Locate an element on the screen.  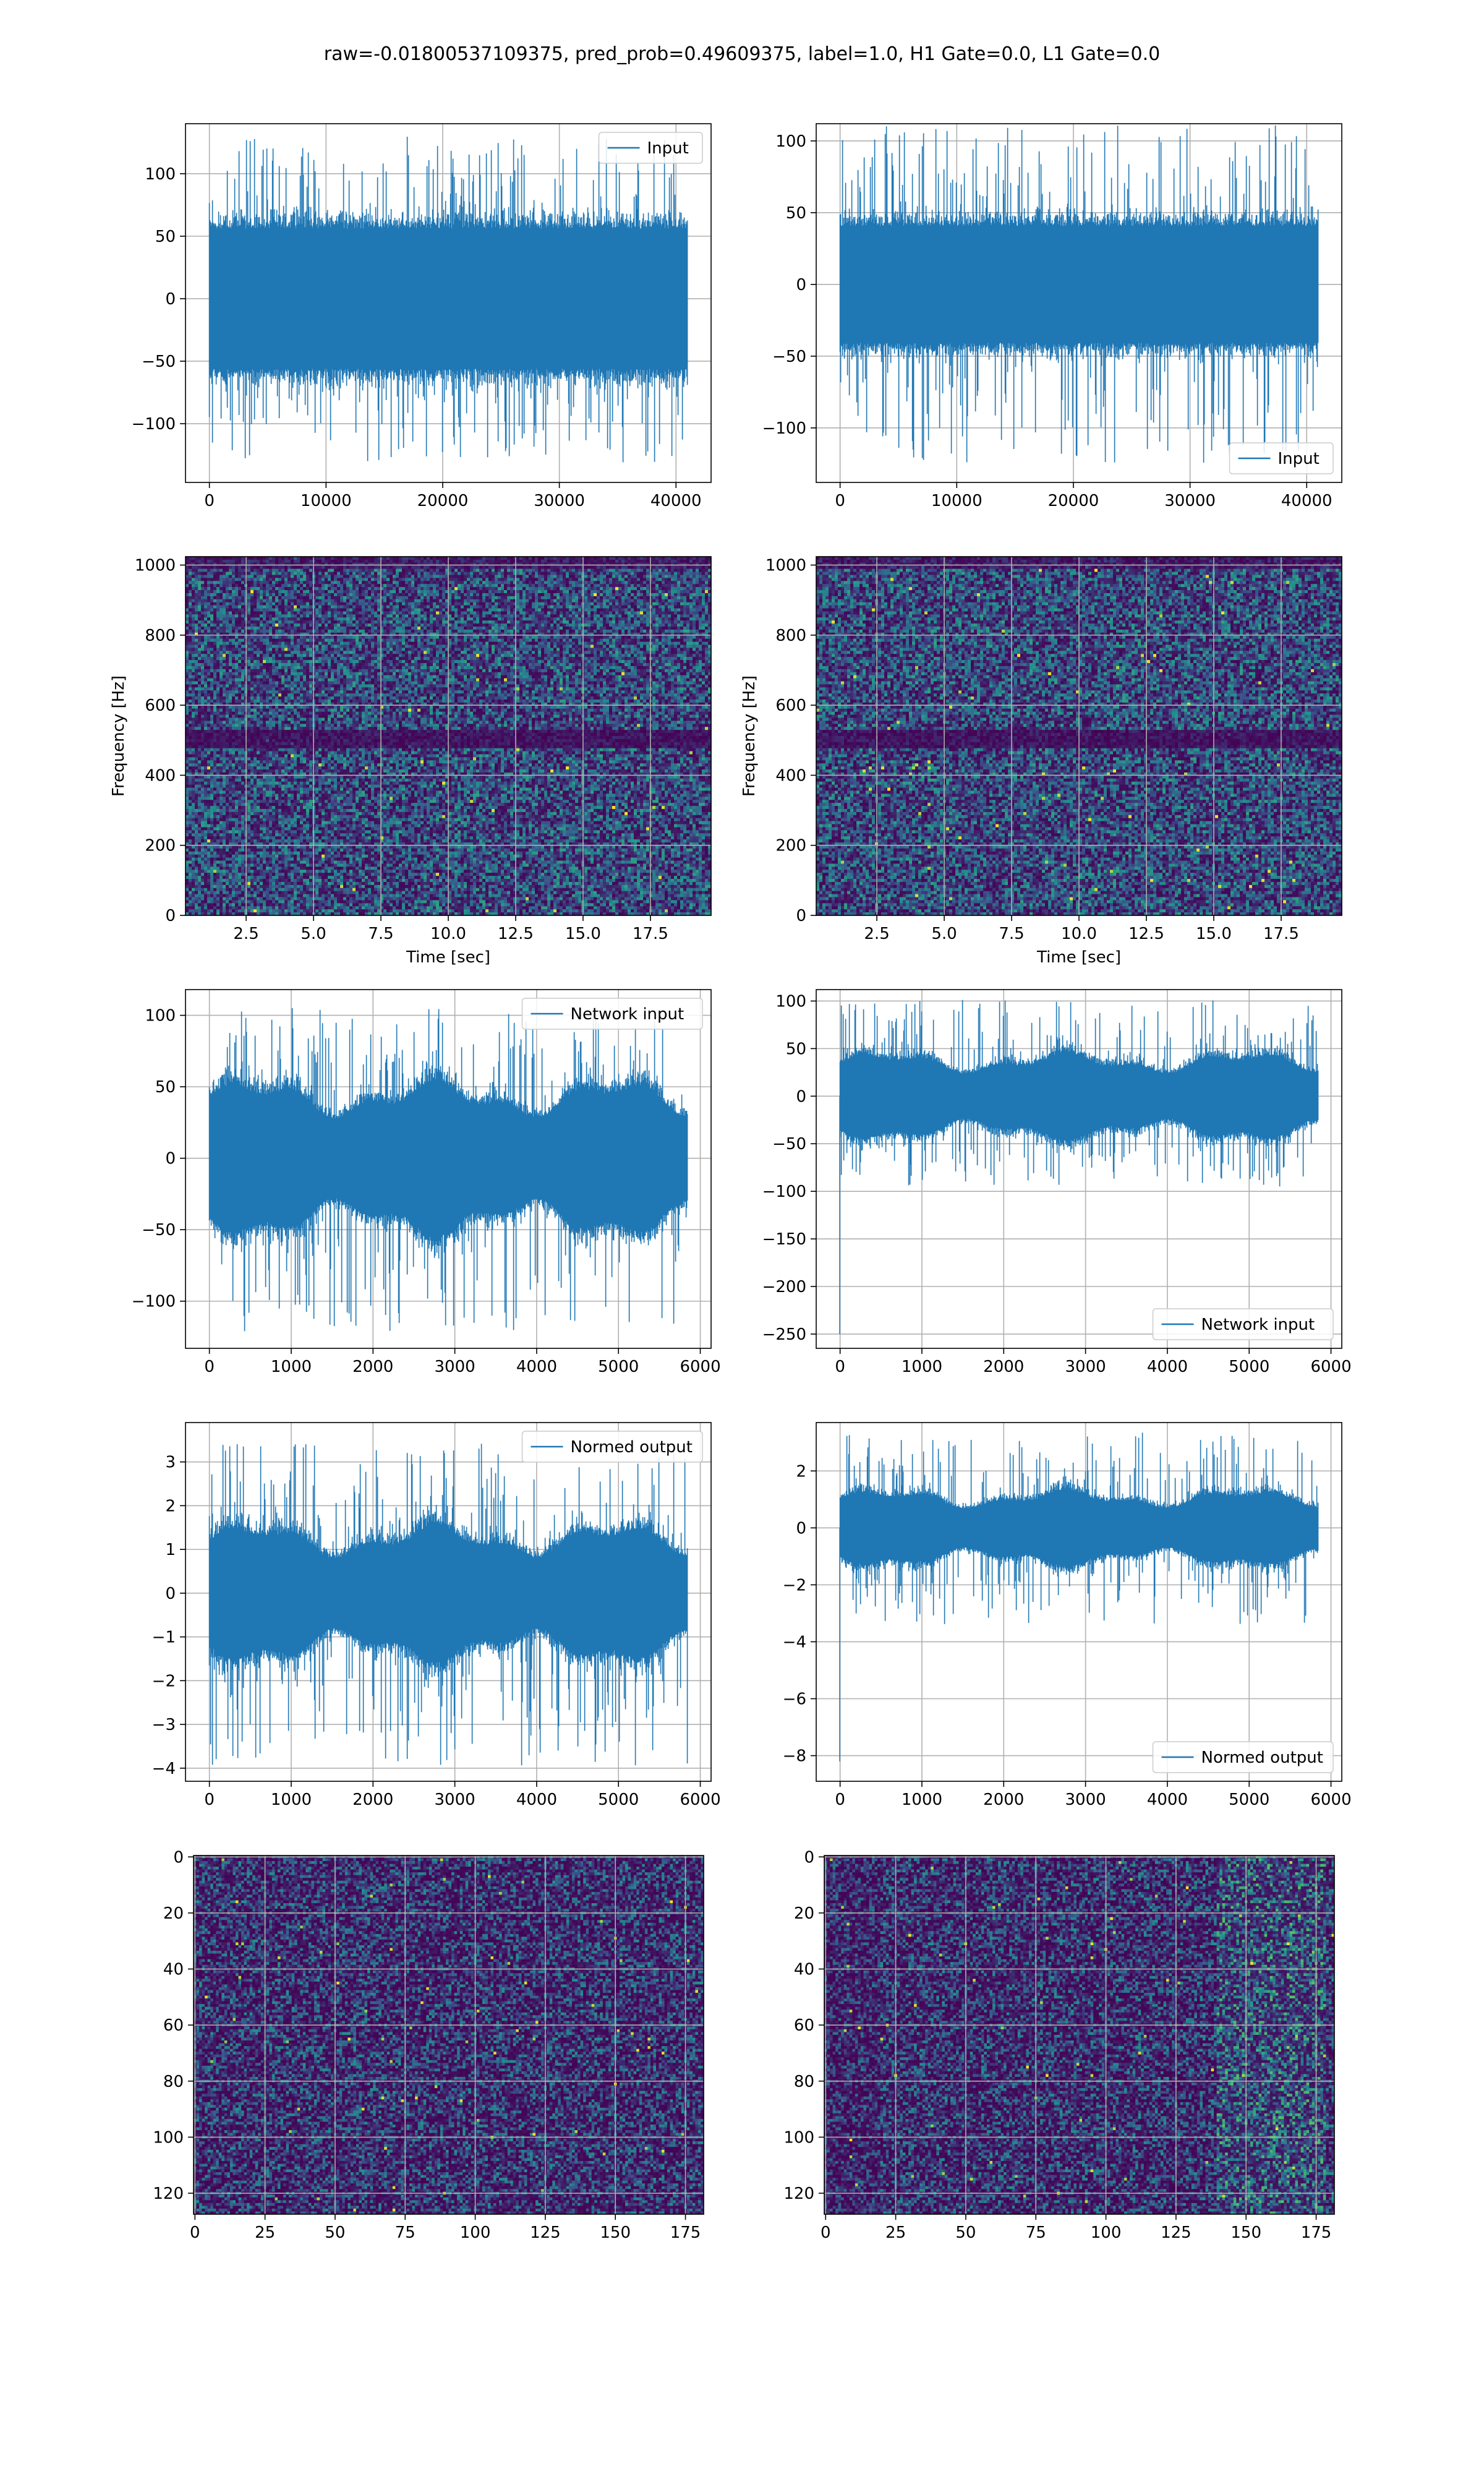
x-tick-label: 175 is located at coordinates (1316, 2233).